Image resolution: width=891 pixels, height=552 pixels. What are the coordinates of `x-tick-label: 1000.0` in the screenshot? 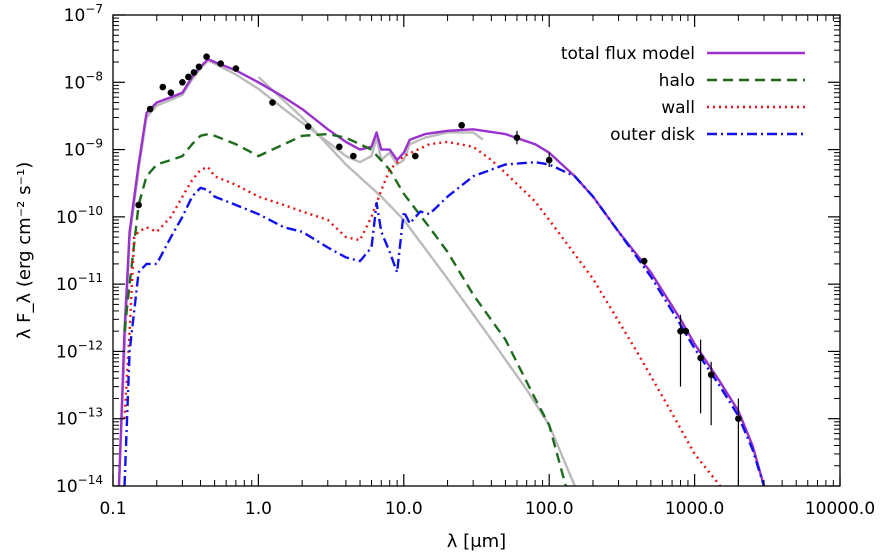 It's located at (694, 509).